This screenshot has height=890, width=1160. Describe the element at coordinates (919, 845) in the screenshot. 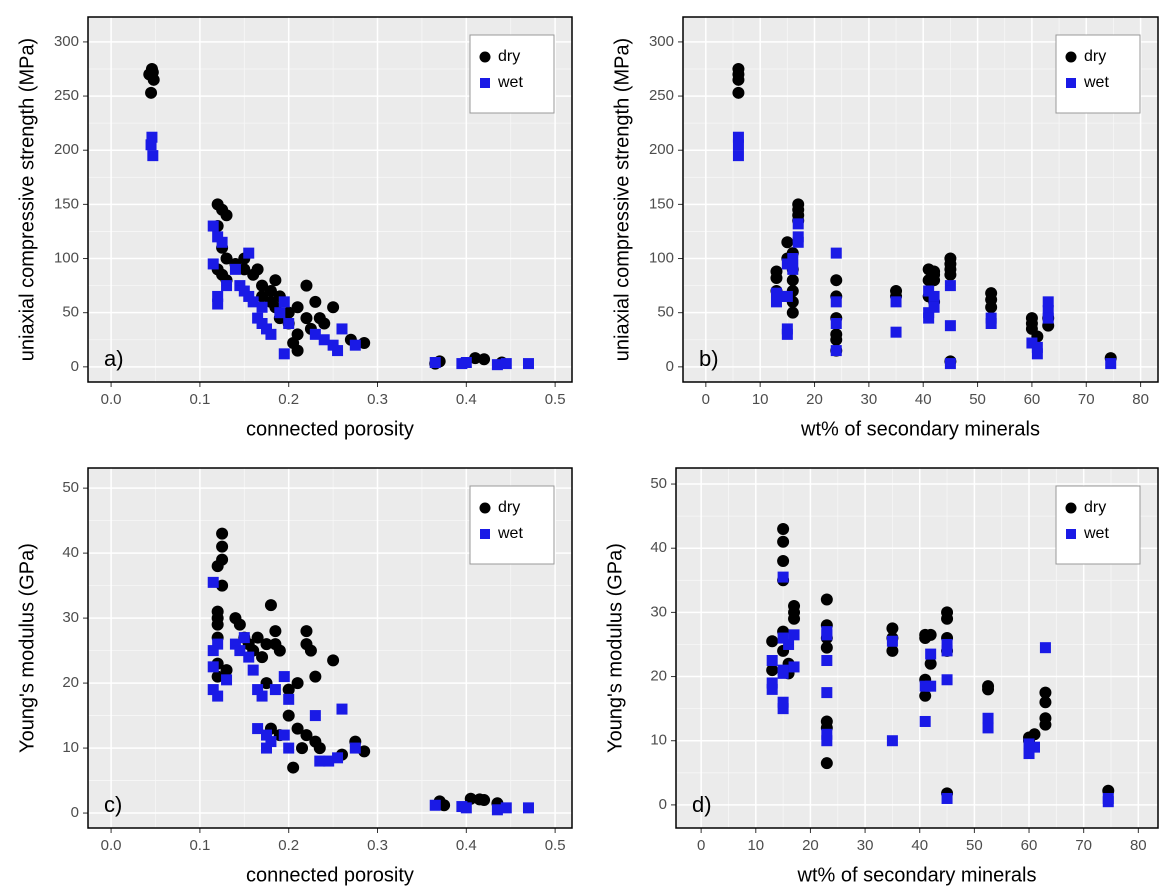

I see `x-tick-label: 40` at that location.